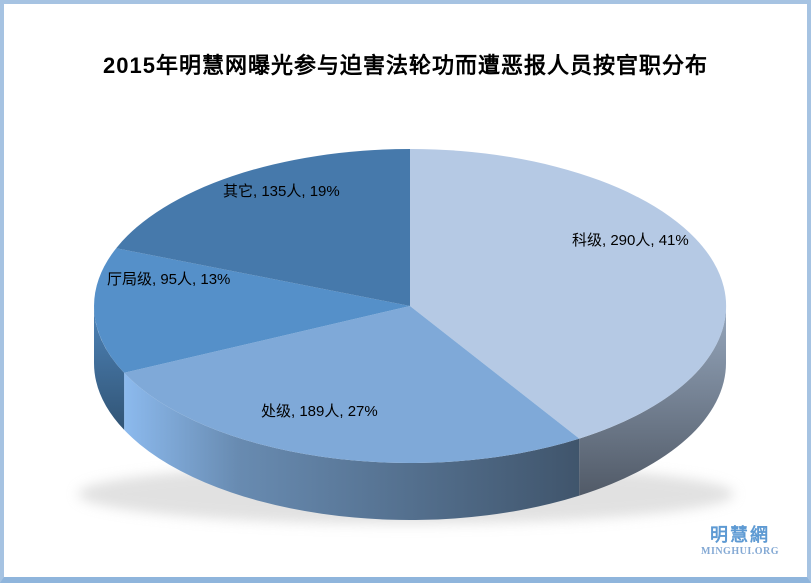 This screenshot has height=587, width=811. I want to click on chart-title: 2015年明慧网曝光参与迫害法轮功而遭恶报人员按官职分布, so click(405, 65).